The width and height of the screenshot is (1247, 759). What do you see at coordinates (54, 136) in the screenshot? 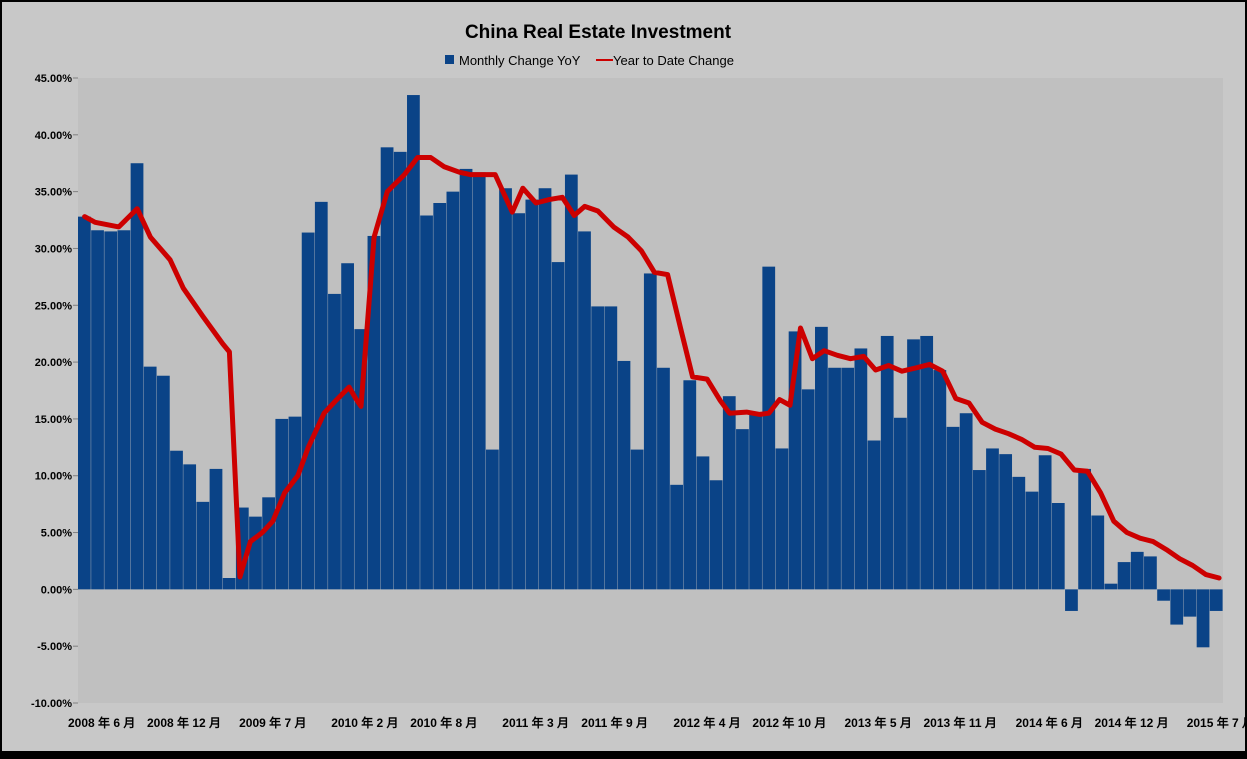
I see `y-tick-label: 40.00%` at bounding box center [54, 136].